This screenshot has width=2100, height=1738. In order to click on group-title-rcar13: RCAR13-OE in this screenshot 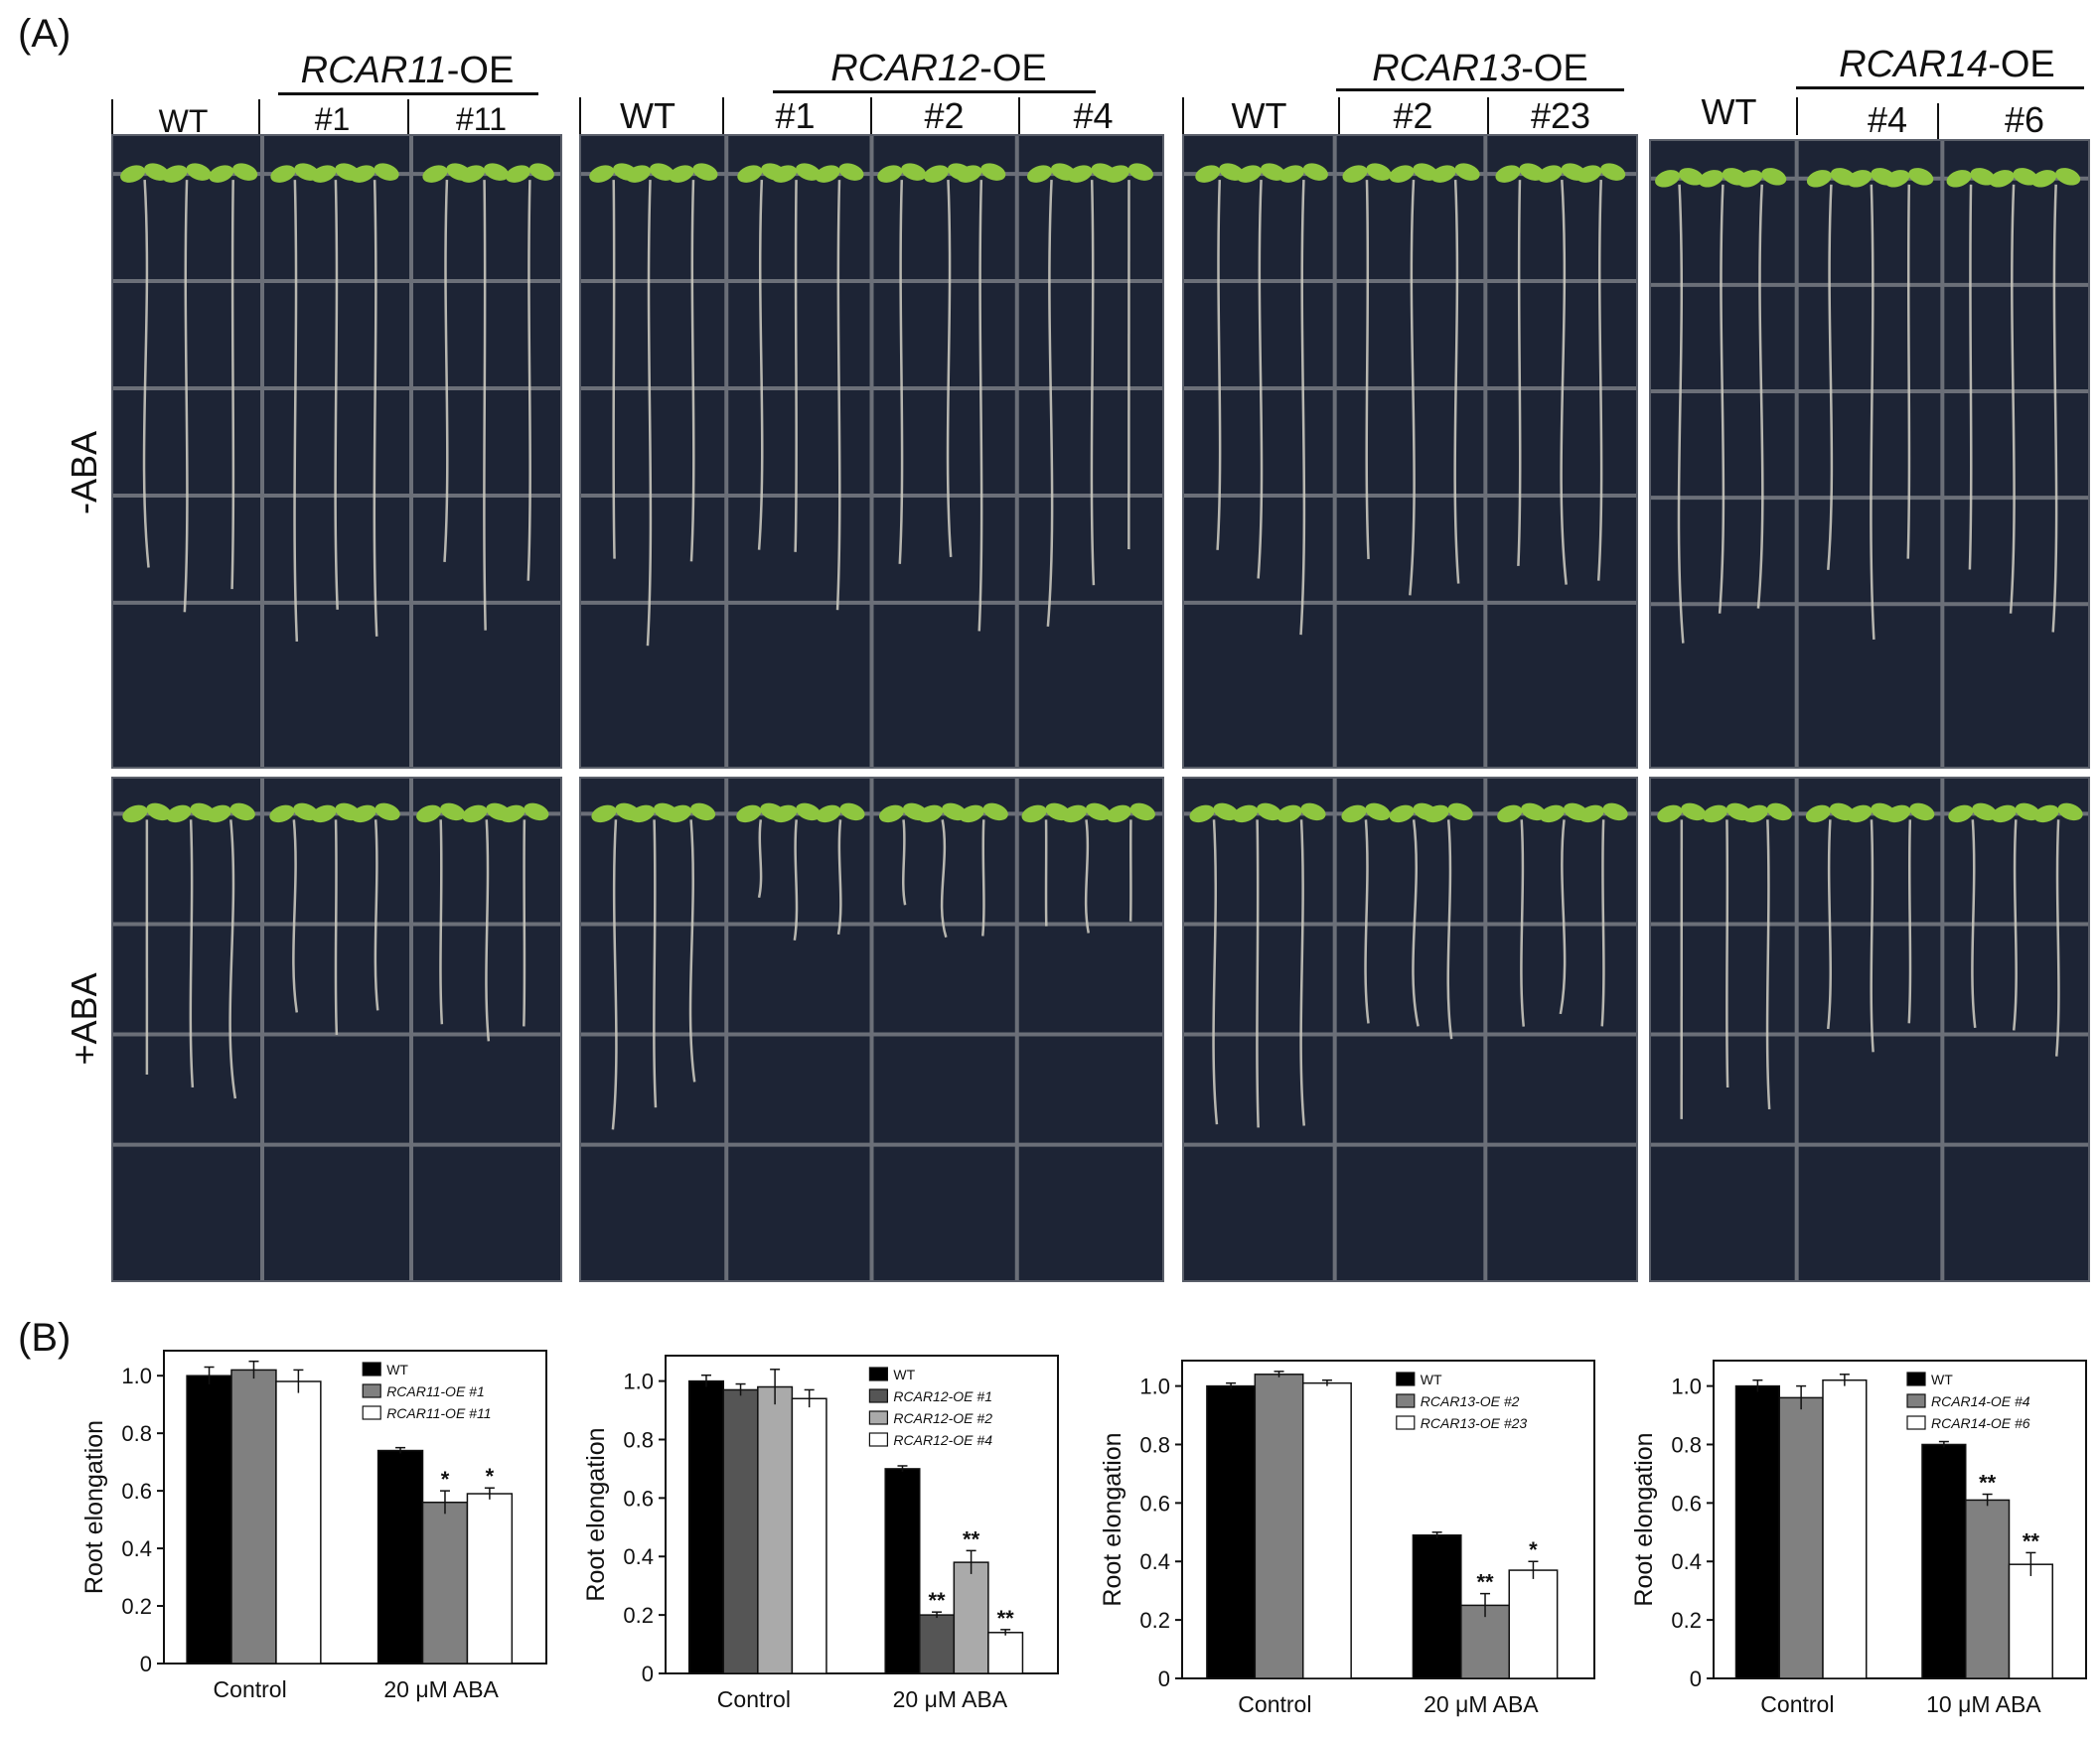, I will do `click(1480, 69)`.